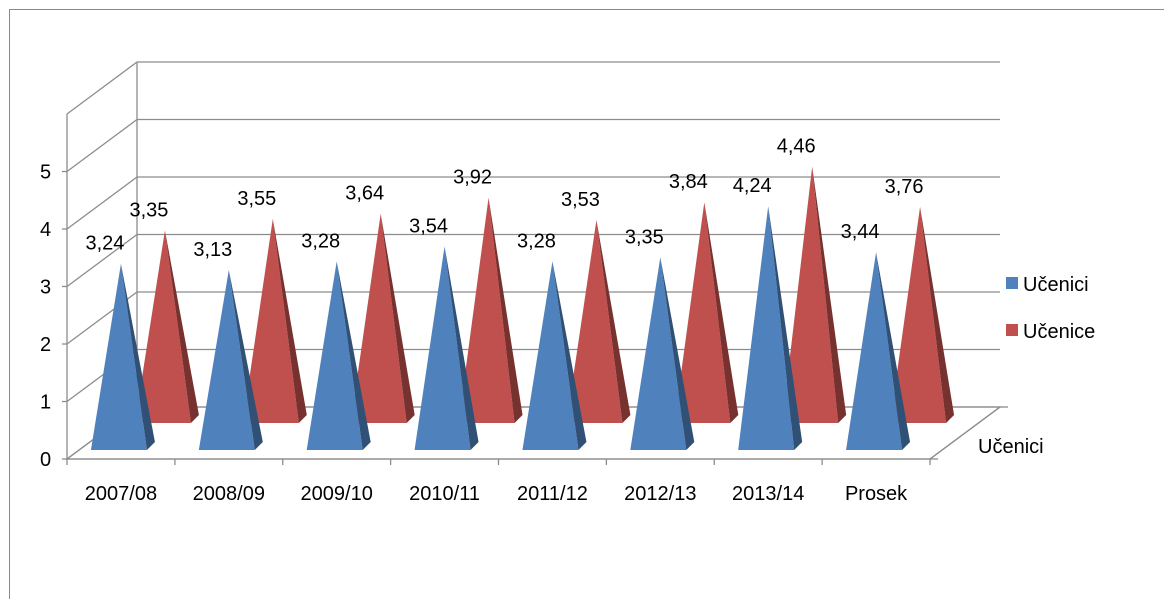 The image size is (1166, 599). Describe the element at coordinates (644, 237) in the screenshot. I see `pyramid-ucenici-label: 3,35` at that location.